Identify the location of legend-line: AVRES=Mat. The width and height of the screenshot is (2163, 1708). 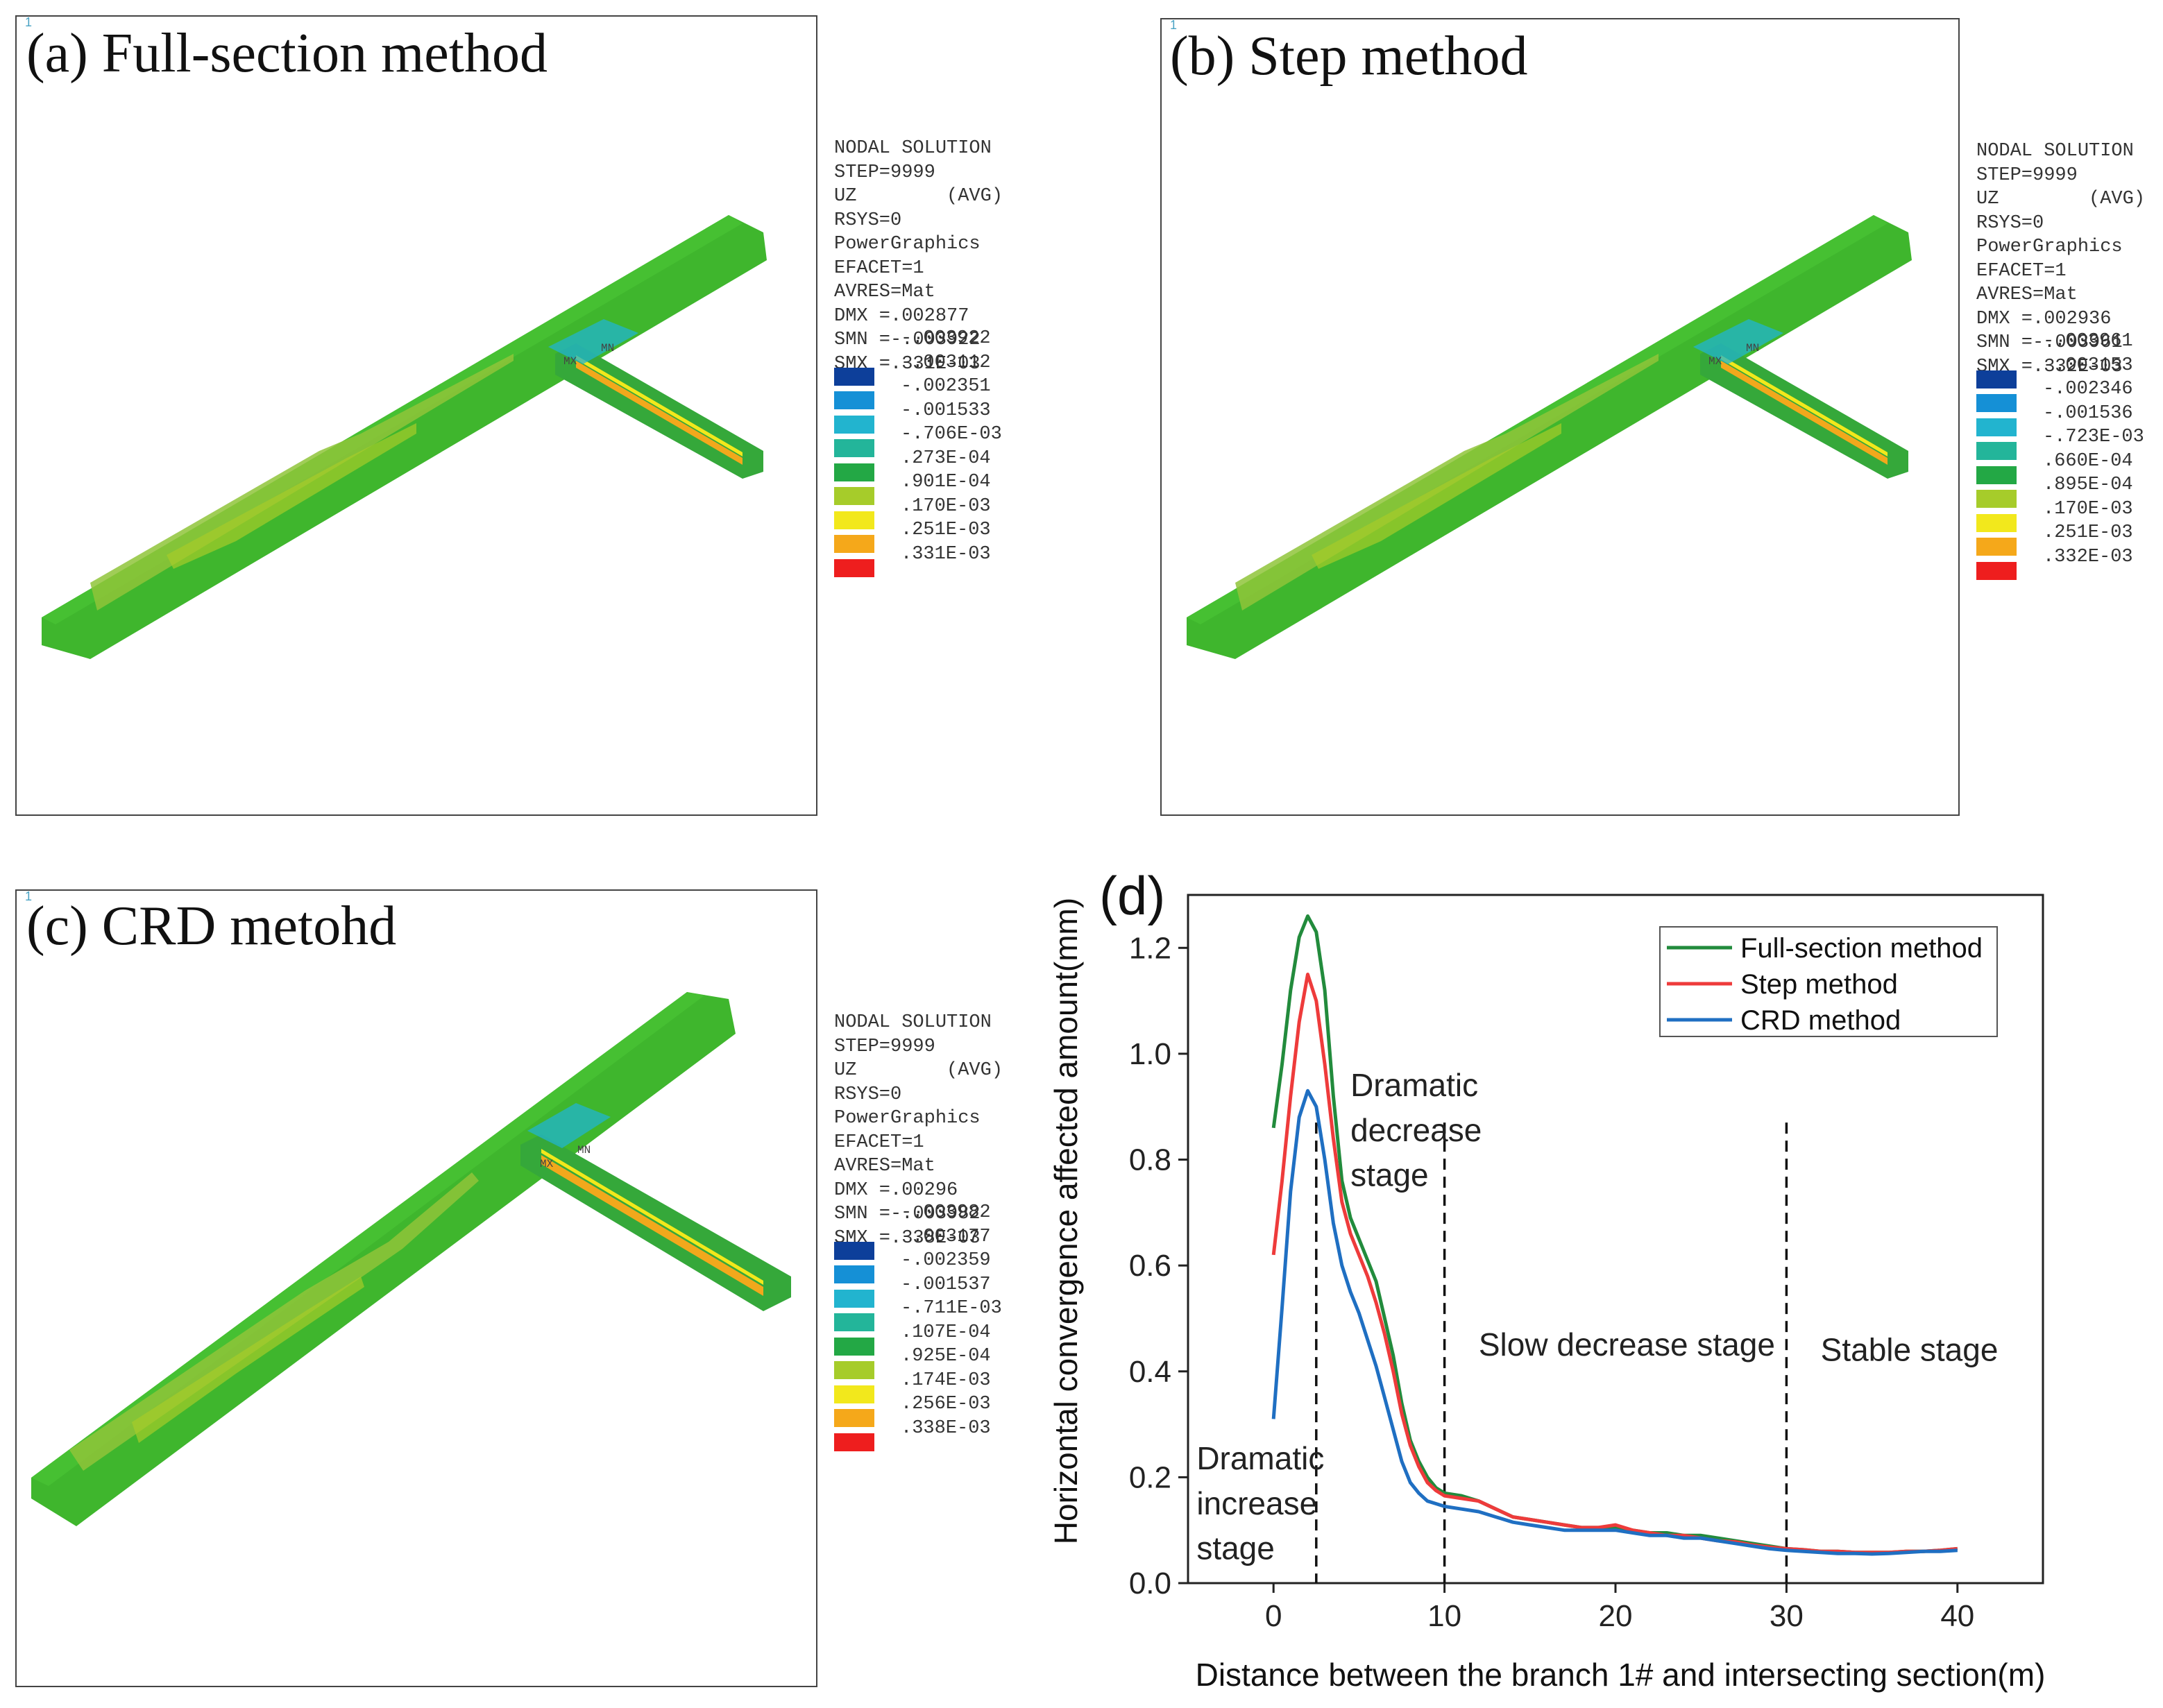
(884, 1166).